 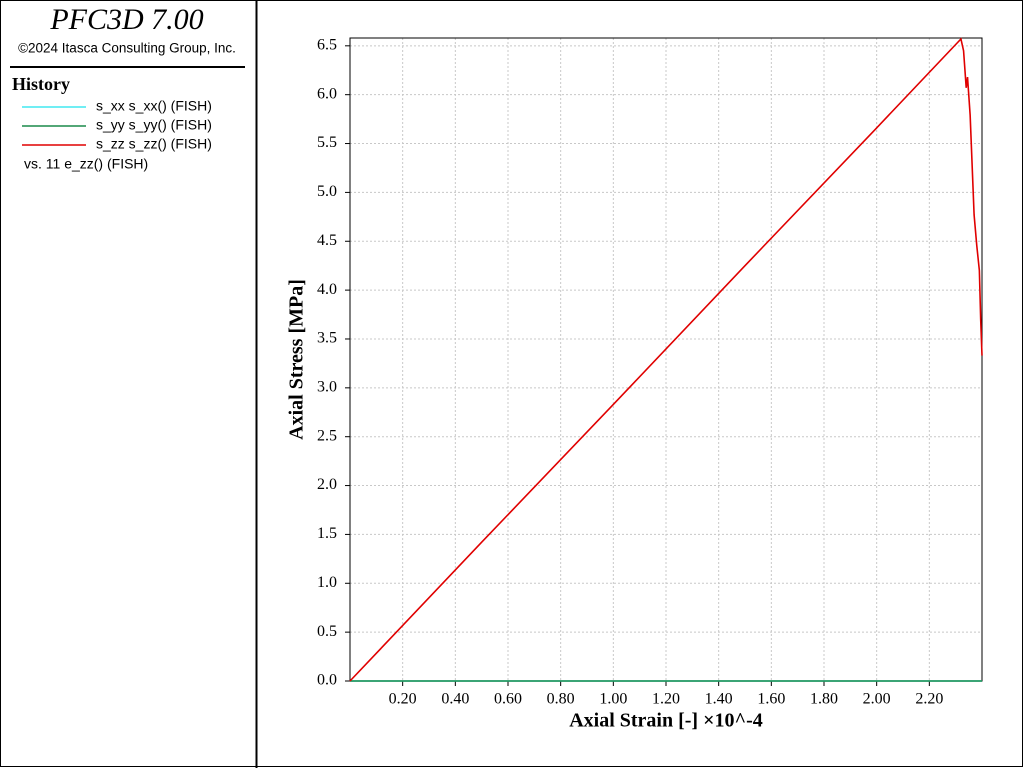 I want to click on x-tick-label: 1.60, so click(x=771, y=699).